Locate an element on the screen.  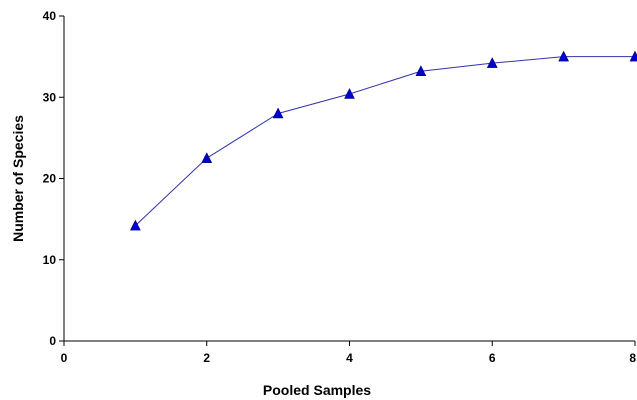
x-axis-ticks: 0 2 4 6 8 is located at coordinates (348, 353).